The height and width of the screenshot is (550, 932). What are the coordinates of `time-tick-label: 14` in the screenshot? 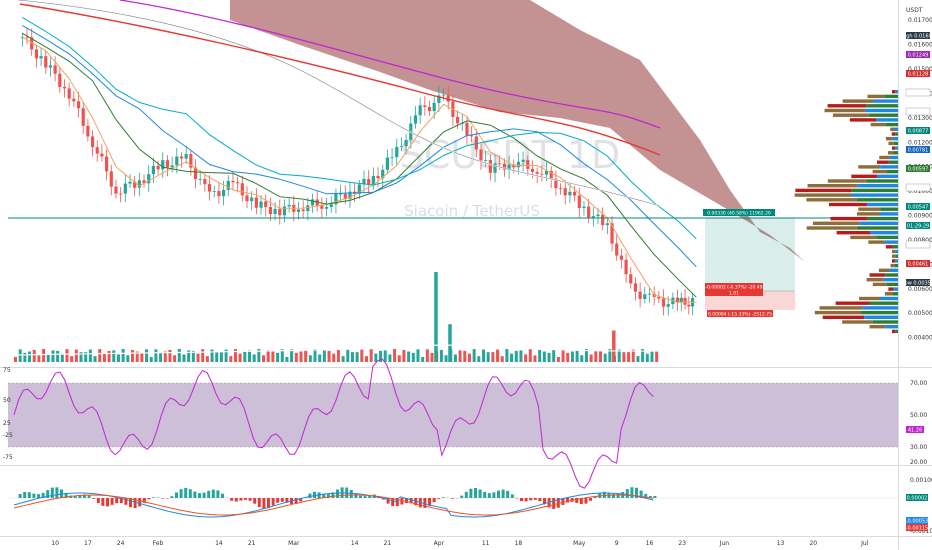 It's located at (355, 543).